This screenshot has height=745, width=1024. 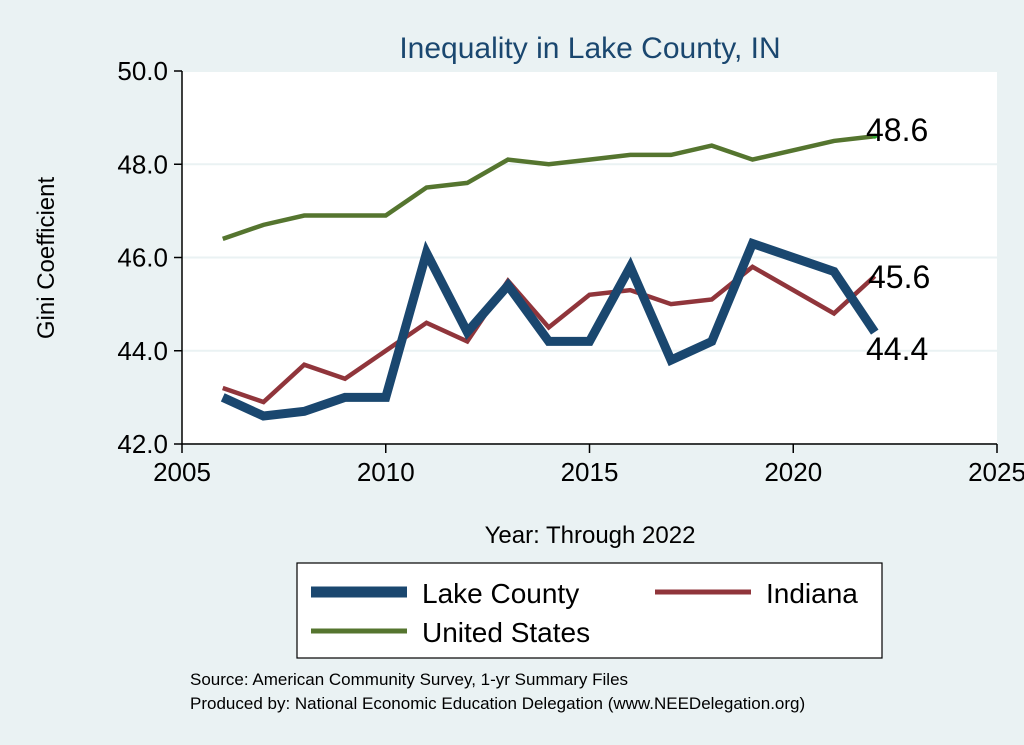 What do you see at coordinates (386, 472) in the screenshot?
I see `x-tick-label: 2010` at bounding box center [386, 472].